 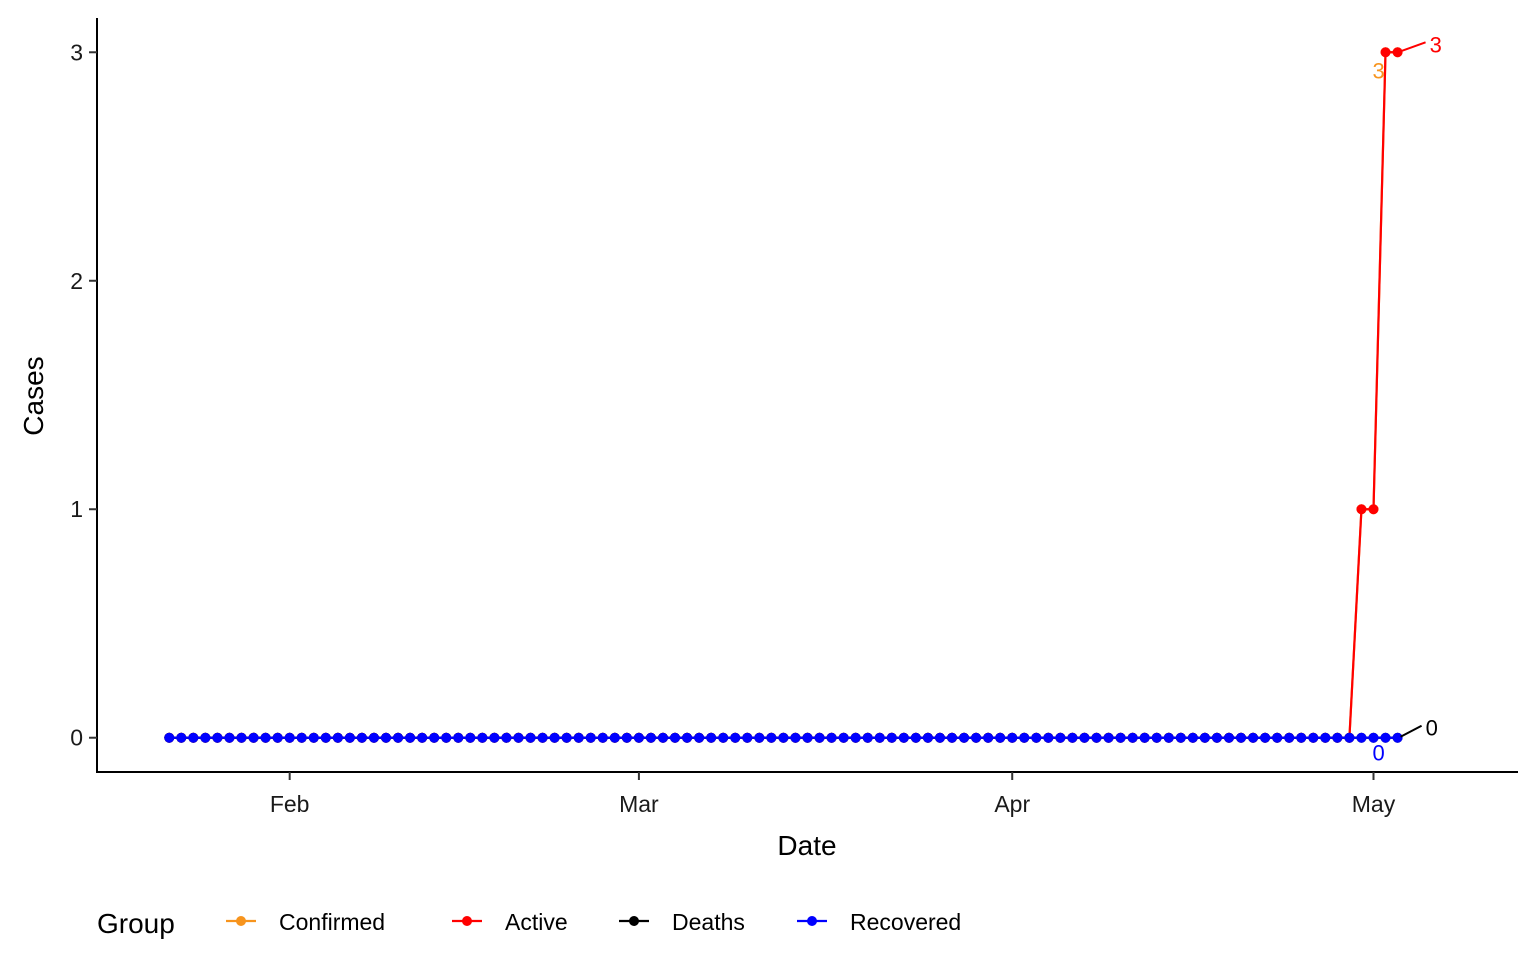 I want to click on y-tick-label: 0, so click(x=76, y=738).